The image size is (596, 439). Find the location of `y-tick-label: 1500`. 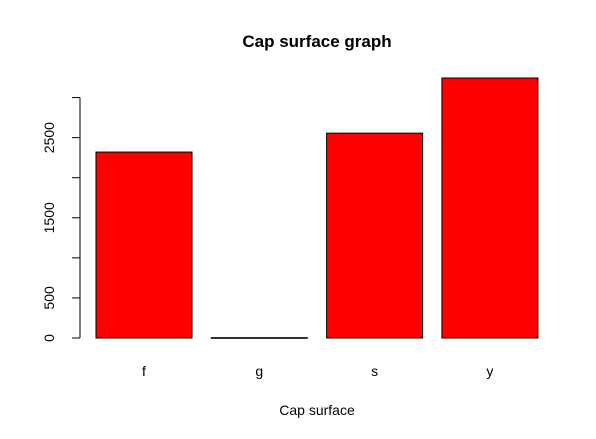

y-tick-label: 1500 is located at coordinates (49, 217).